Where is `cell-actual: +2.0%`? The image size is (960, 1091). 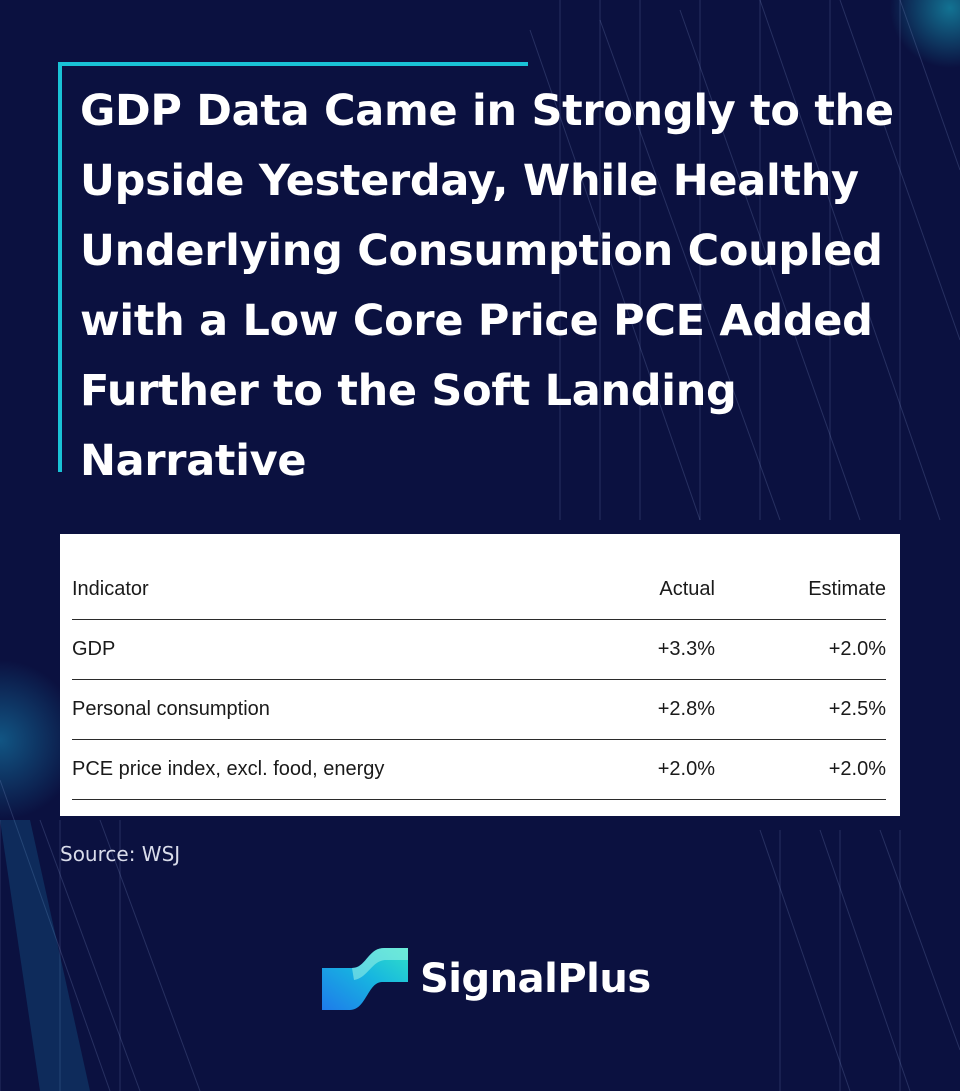
cell-actual: +2.0% is located at coordinates (653, 769).